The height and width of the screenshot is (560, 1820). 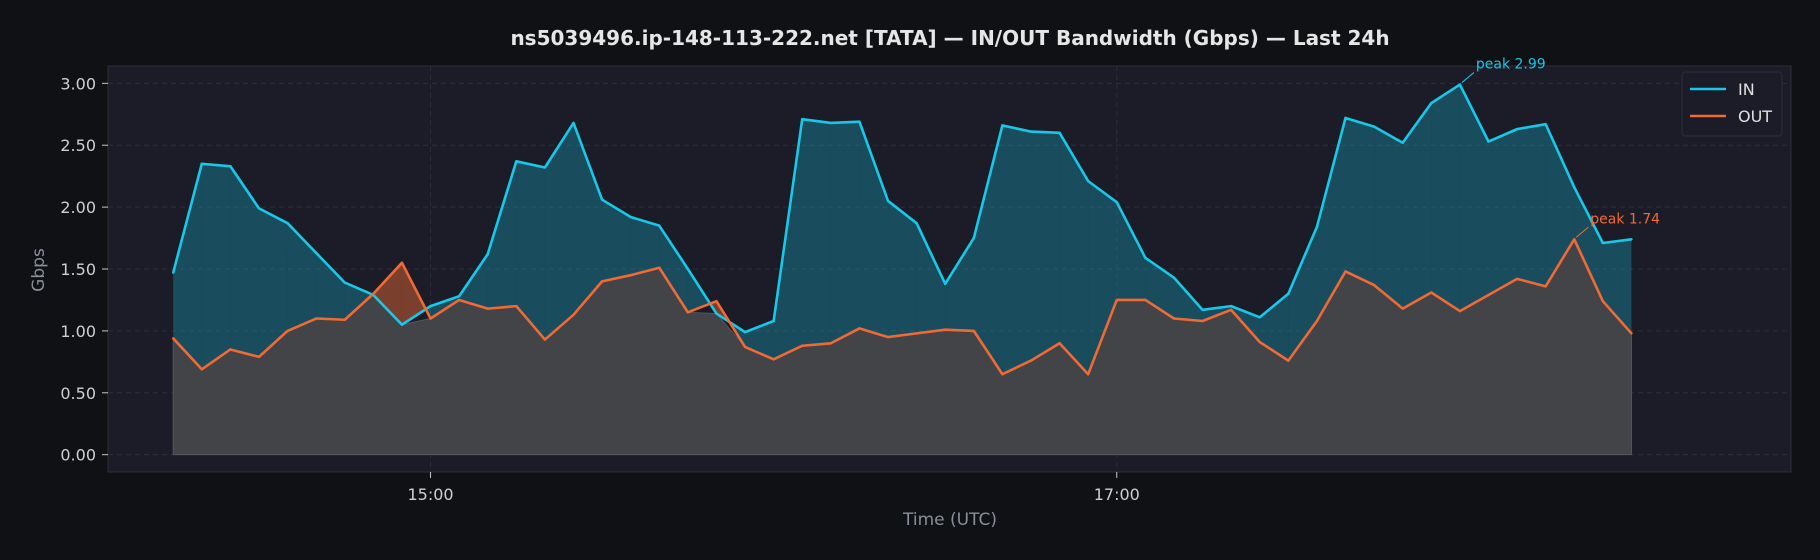 I want to click on y-tick-label: 1.50, so click(x=78, y=269).